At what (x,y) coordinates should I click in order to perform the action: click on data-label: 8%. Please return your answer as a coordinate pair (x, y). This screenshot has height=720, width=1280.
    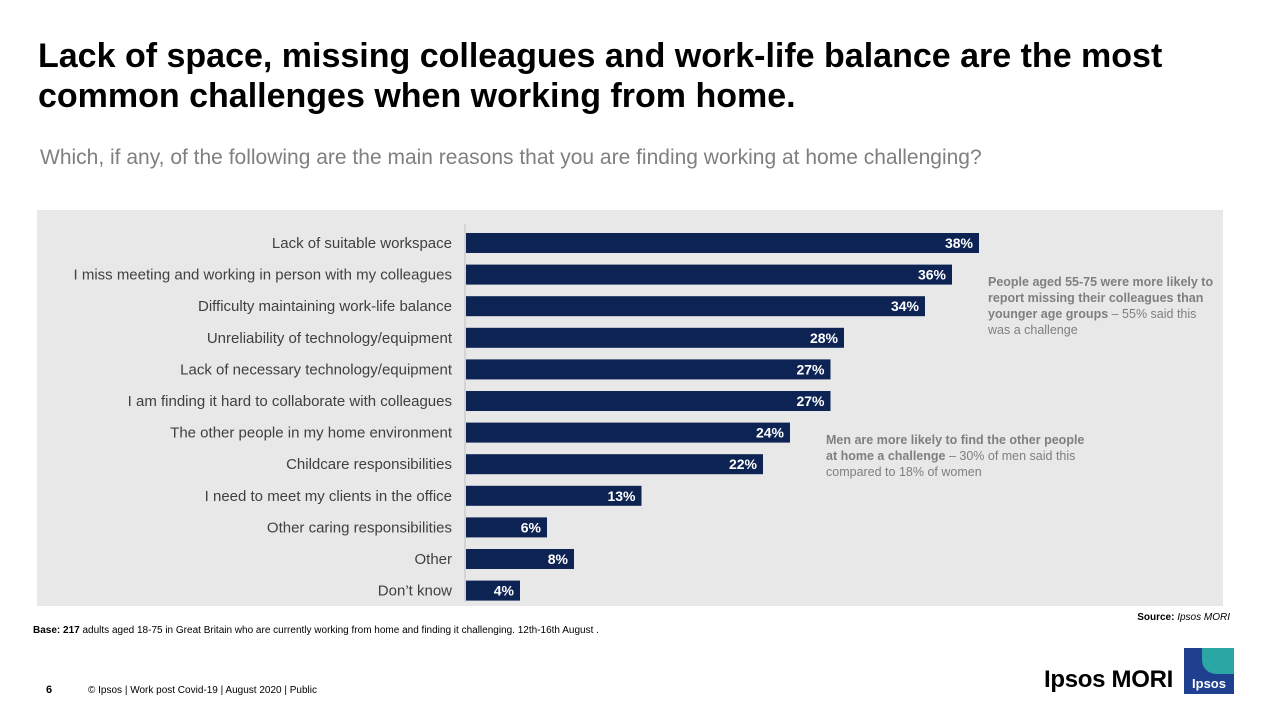
    Looking at the image, I should click on (558, 559).